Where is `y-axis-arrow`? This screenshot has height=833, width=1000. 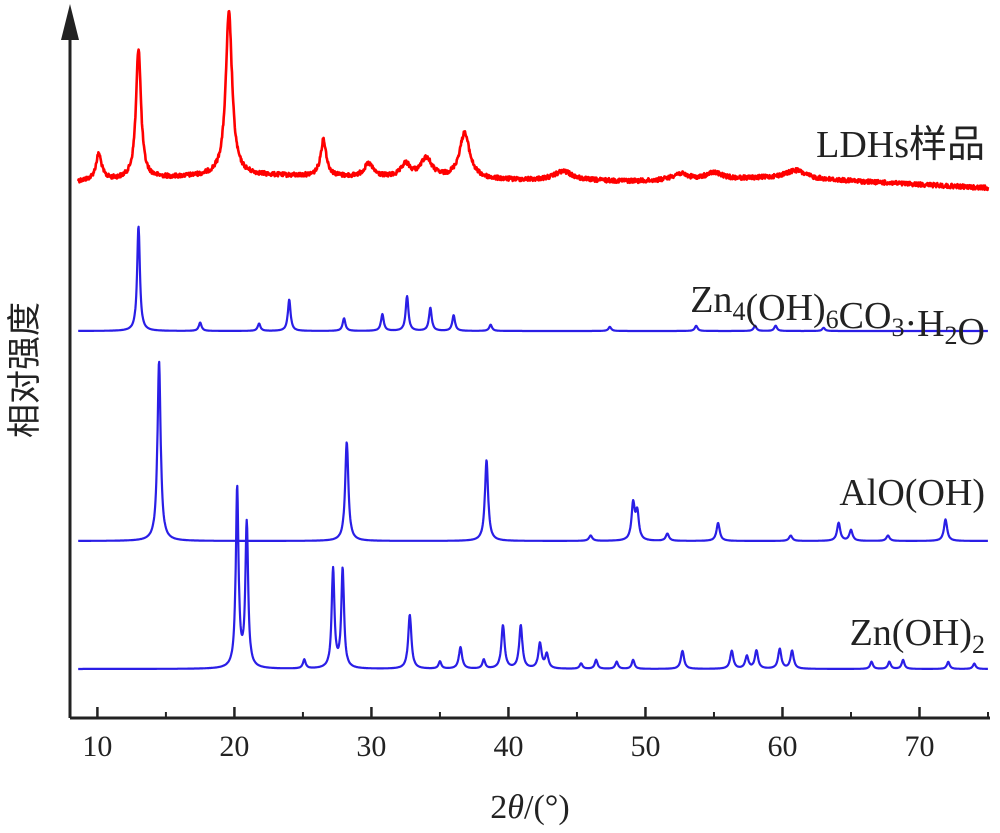
y-axis-arrow is located at coordinates (70, 22).